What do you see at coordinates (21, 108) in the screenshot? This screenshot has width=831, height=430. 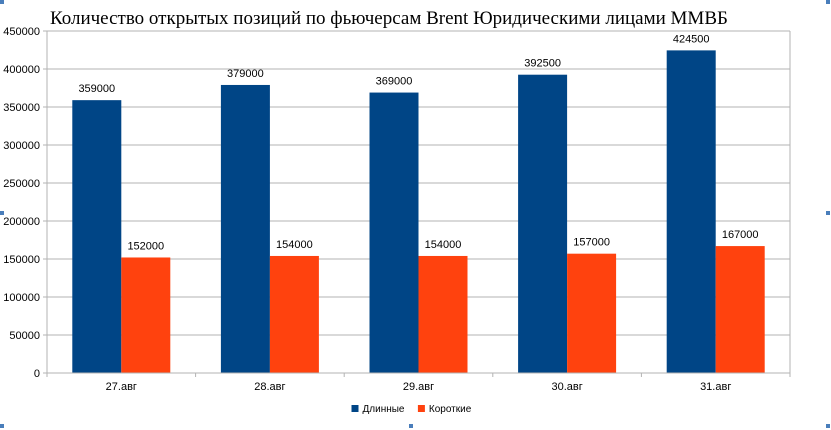 I see `y-tick-label: 350000` at bounding box center [21, 108].